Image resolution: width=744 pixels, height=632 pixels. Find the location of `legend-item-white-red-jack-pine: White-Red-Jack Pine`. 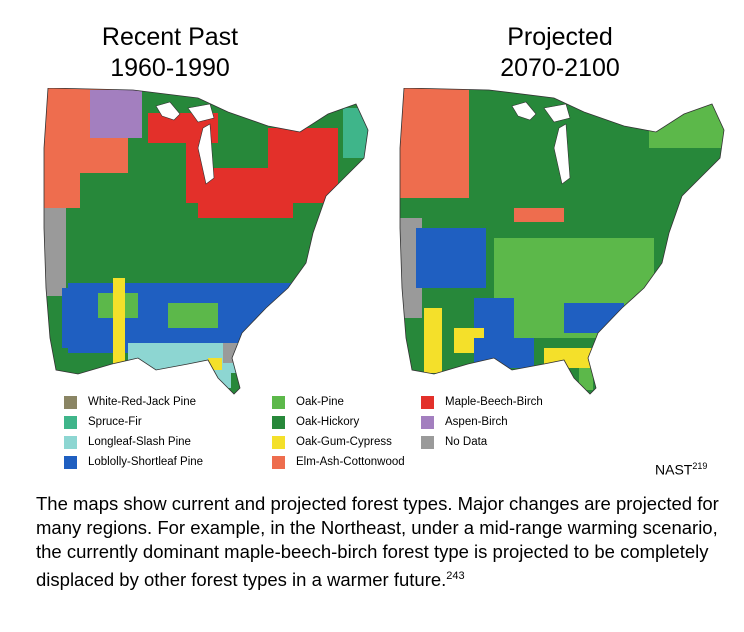

legend-item-white-red-jack-pine: White-Red-Jack Pine is located at coordinates (133, 402).